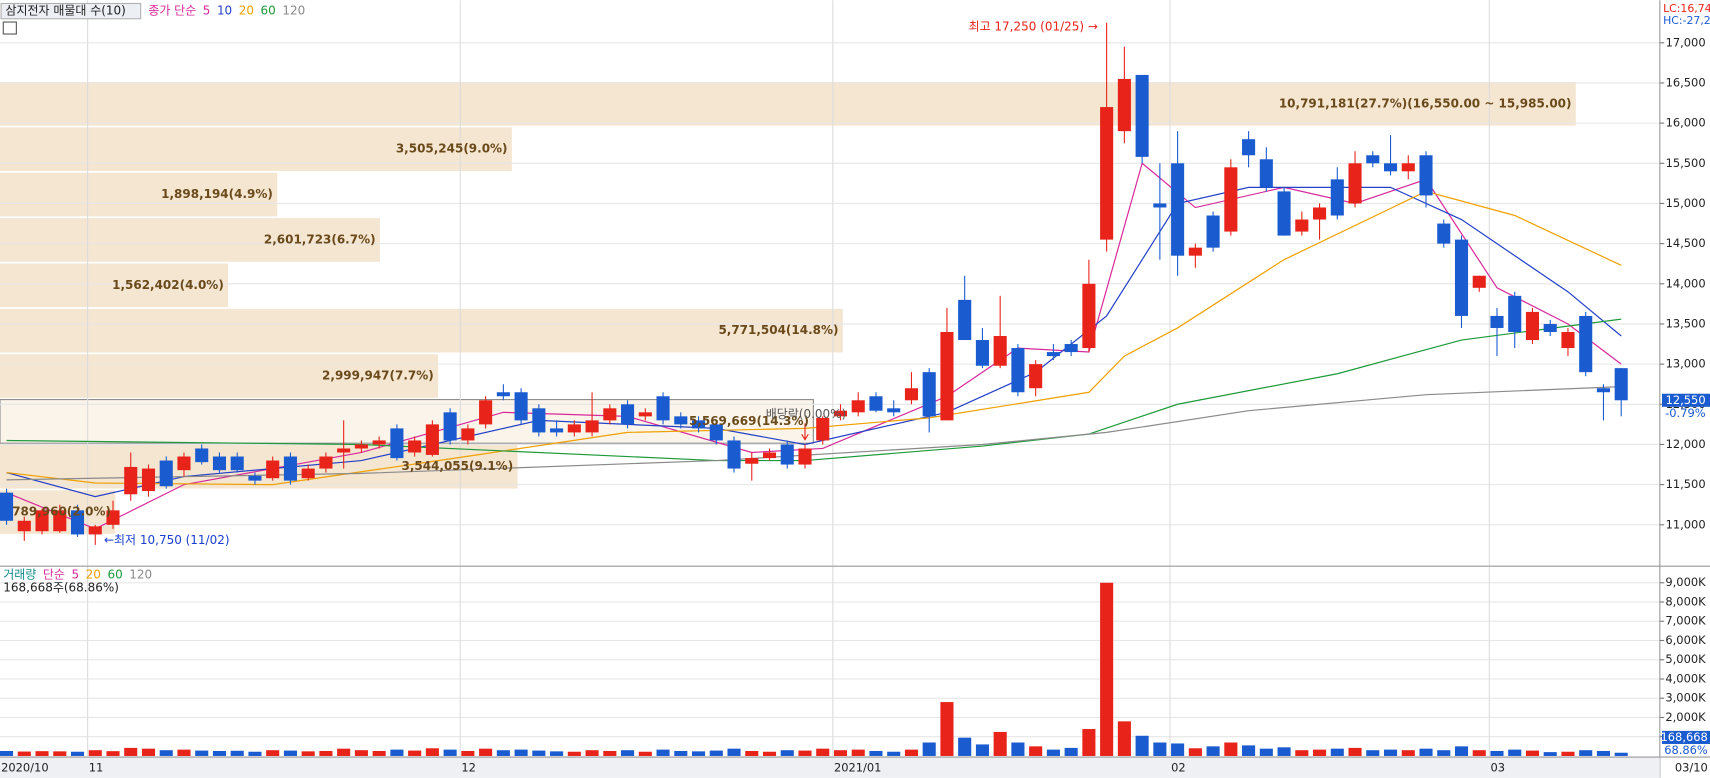 This screenshot has width=1710, height=778. Describe the element at coordinates (1686, 400) in the screenshot. I see `last-price-tag` at that location.